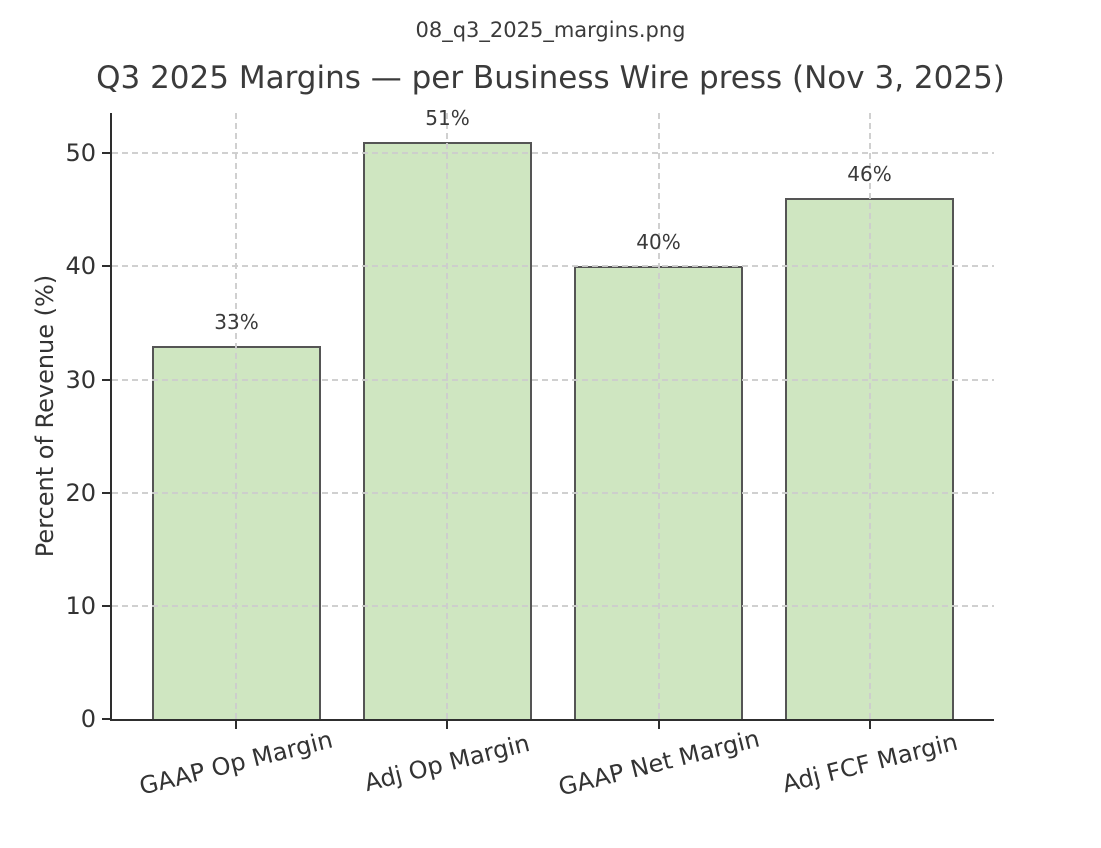 This screenshot has width=1101, height=848. Describe the element at coordinates (80, 492) in the screenshot. I see `y-tick-label: 20` at that location.